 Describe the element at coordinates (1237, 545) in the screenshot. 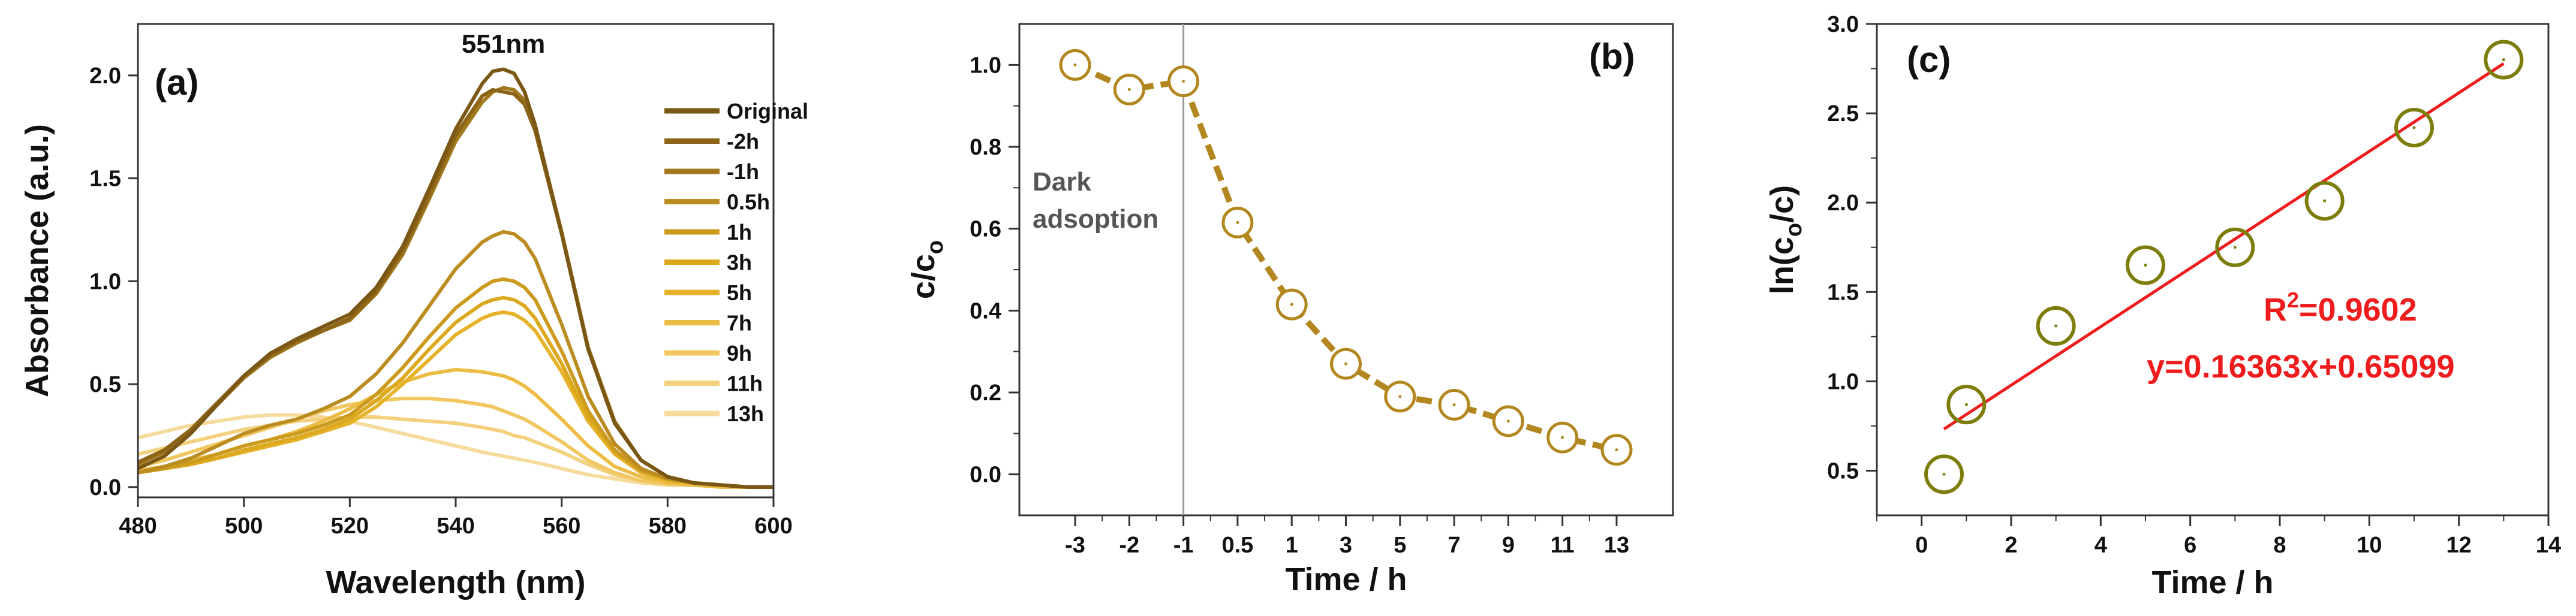

I see `x-tick-label: 0.5` at that location.